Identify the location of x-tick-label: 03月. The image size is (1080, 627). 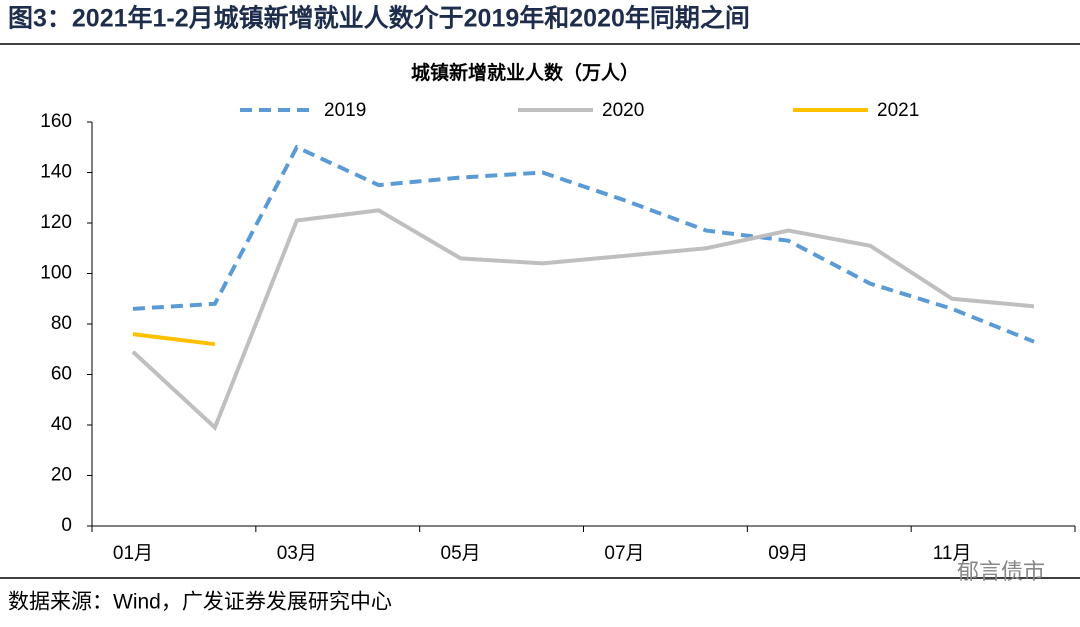
(297, 553).